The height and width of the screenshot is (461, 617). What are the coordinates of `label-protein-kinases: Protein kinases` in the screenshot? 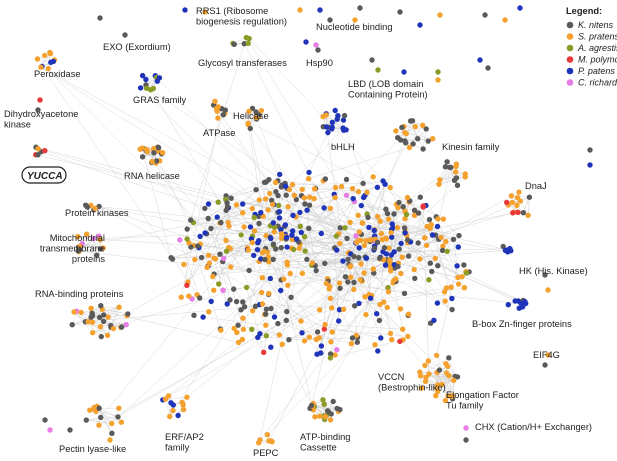 It's located at (97, 213).